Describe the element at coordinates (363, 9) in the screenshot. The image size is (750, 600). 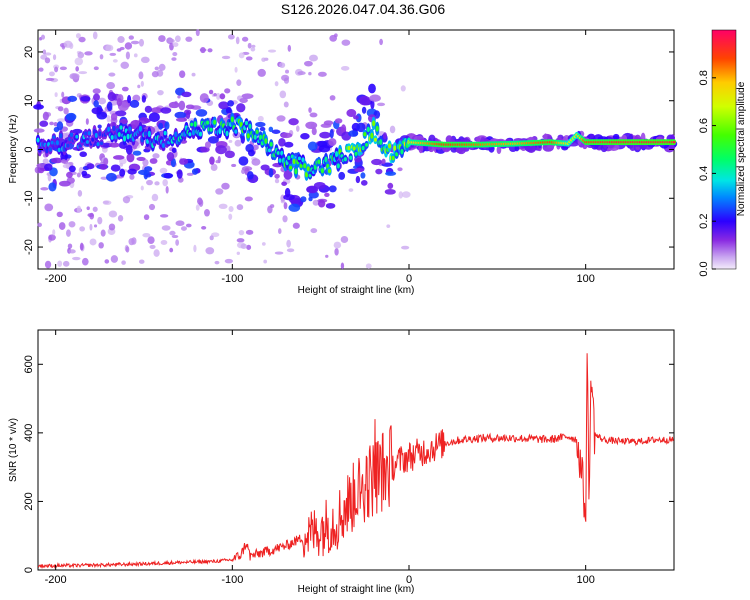
I see `figure-title: S126.2026.047.04.36.G06` at that location.